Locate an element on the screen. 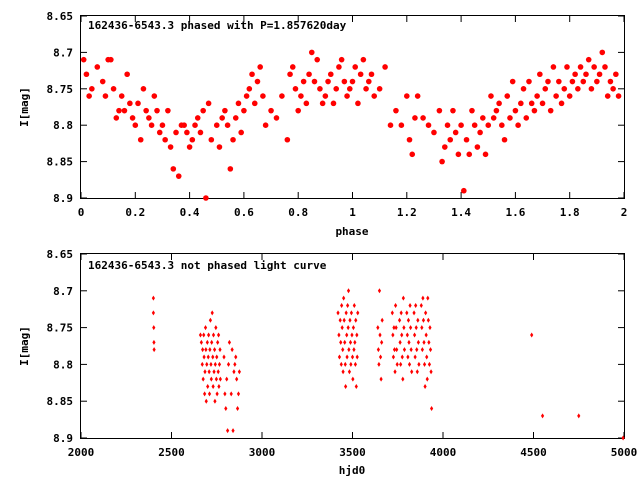  x-tick-label: 2 is located at coordinates (624, 212).